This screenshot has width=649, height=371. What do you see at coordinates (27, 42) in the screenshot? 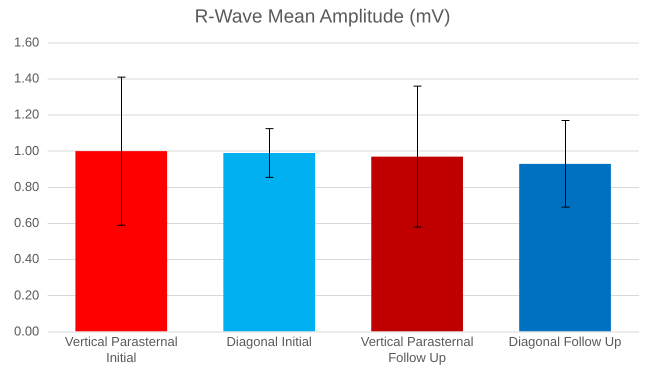
I see `y-tick-label: 1.60` at bounding box center [27, 42].